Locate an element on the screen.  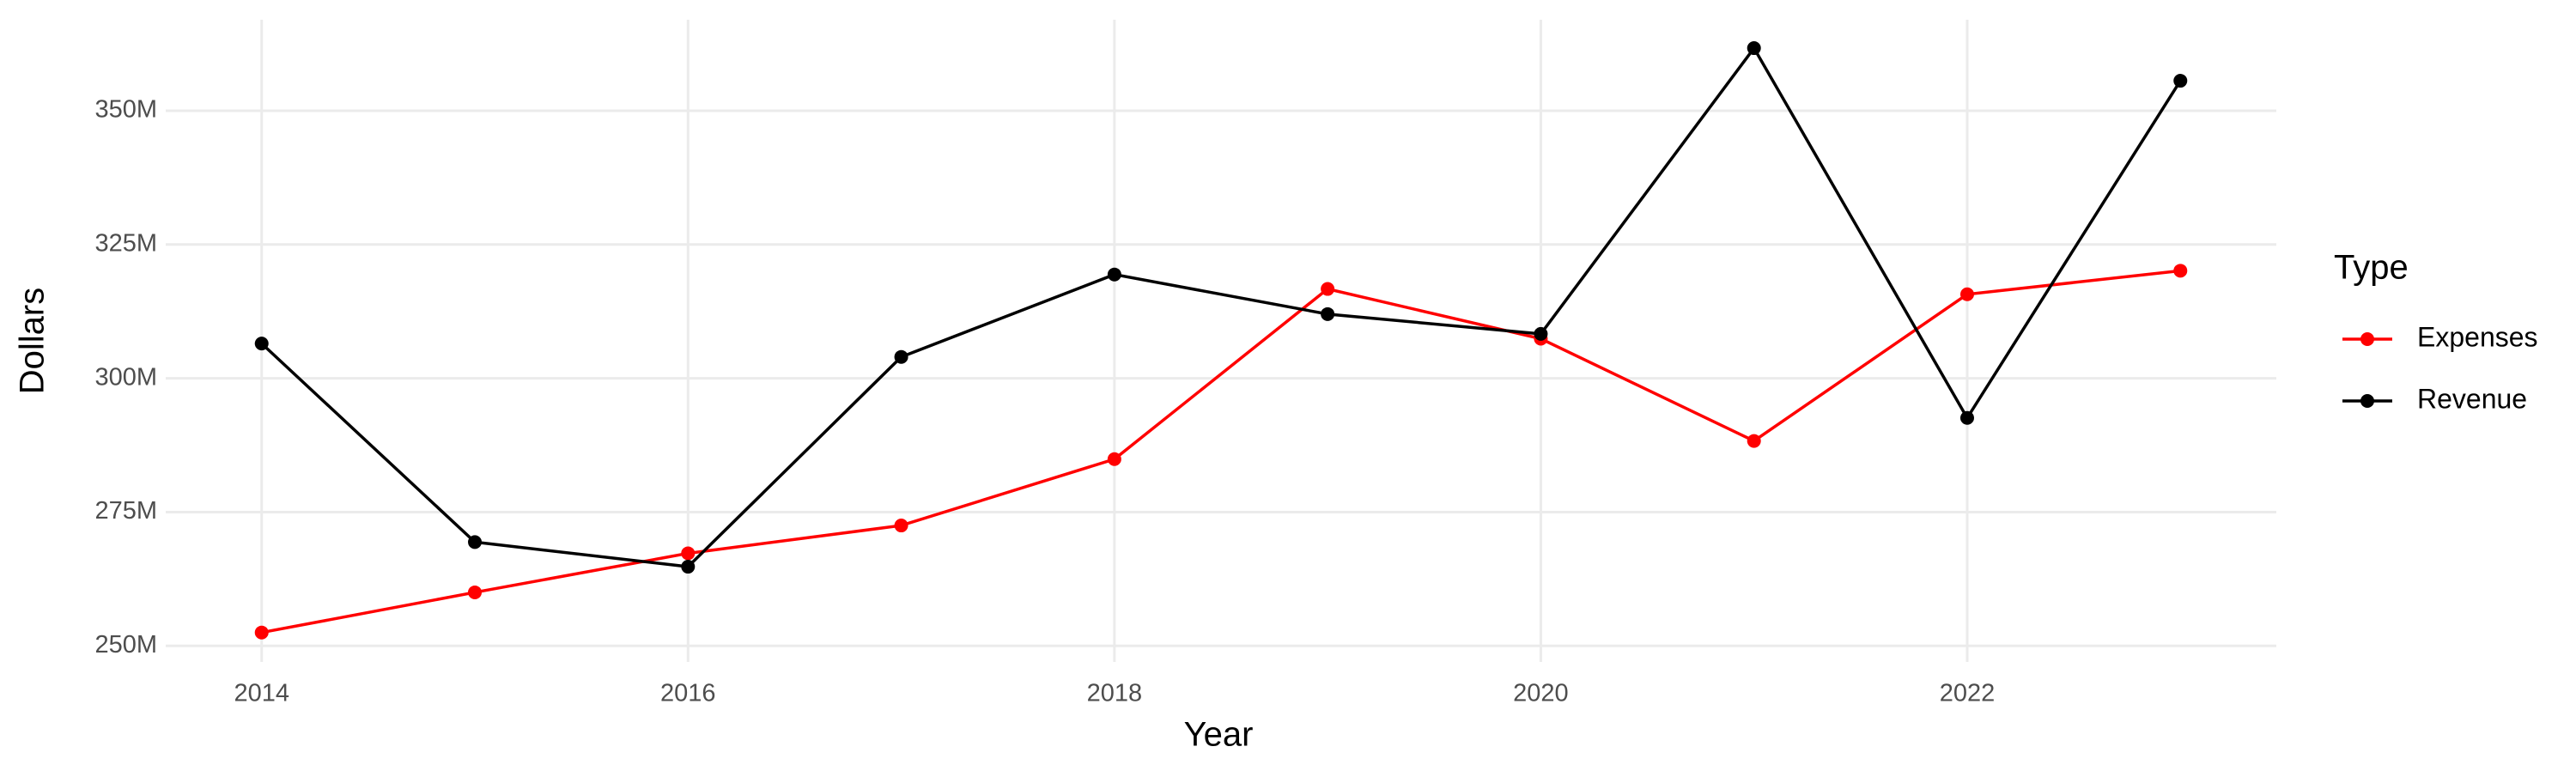
y-tick-label: 300M is located at coordinates (126, 377).